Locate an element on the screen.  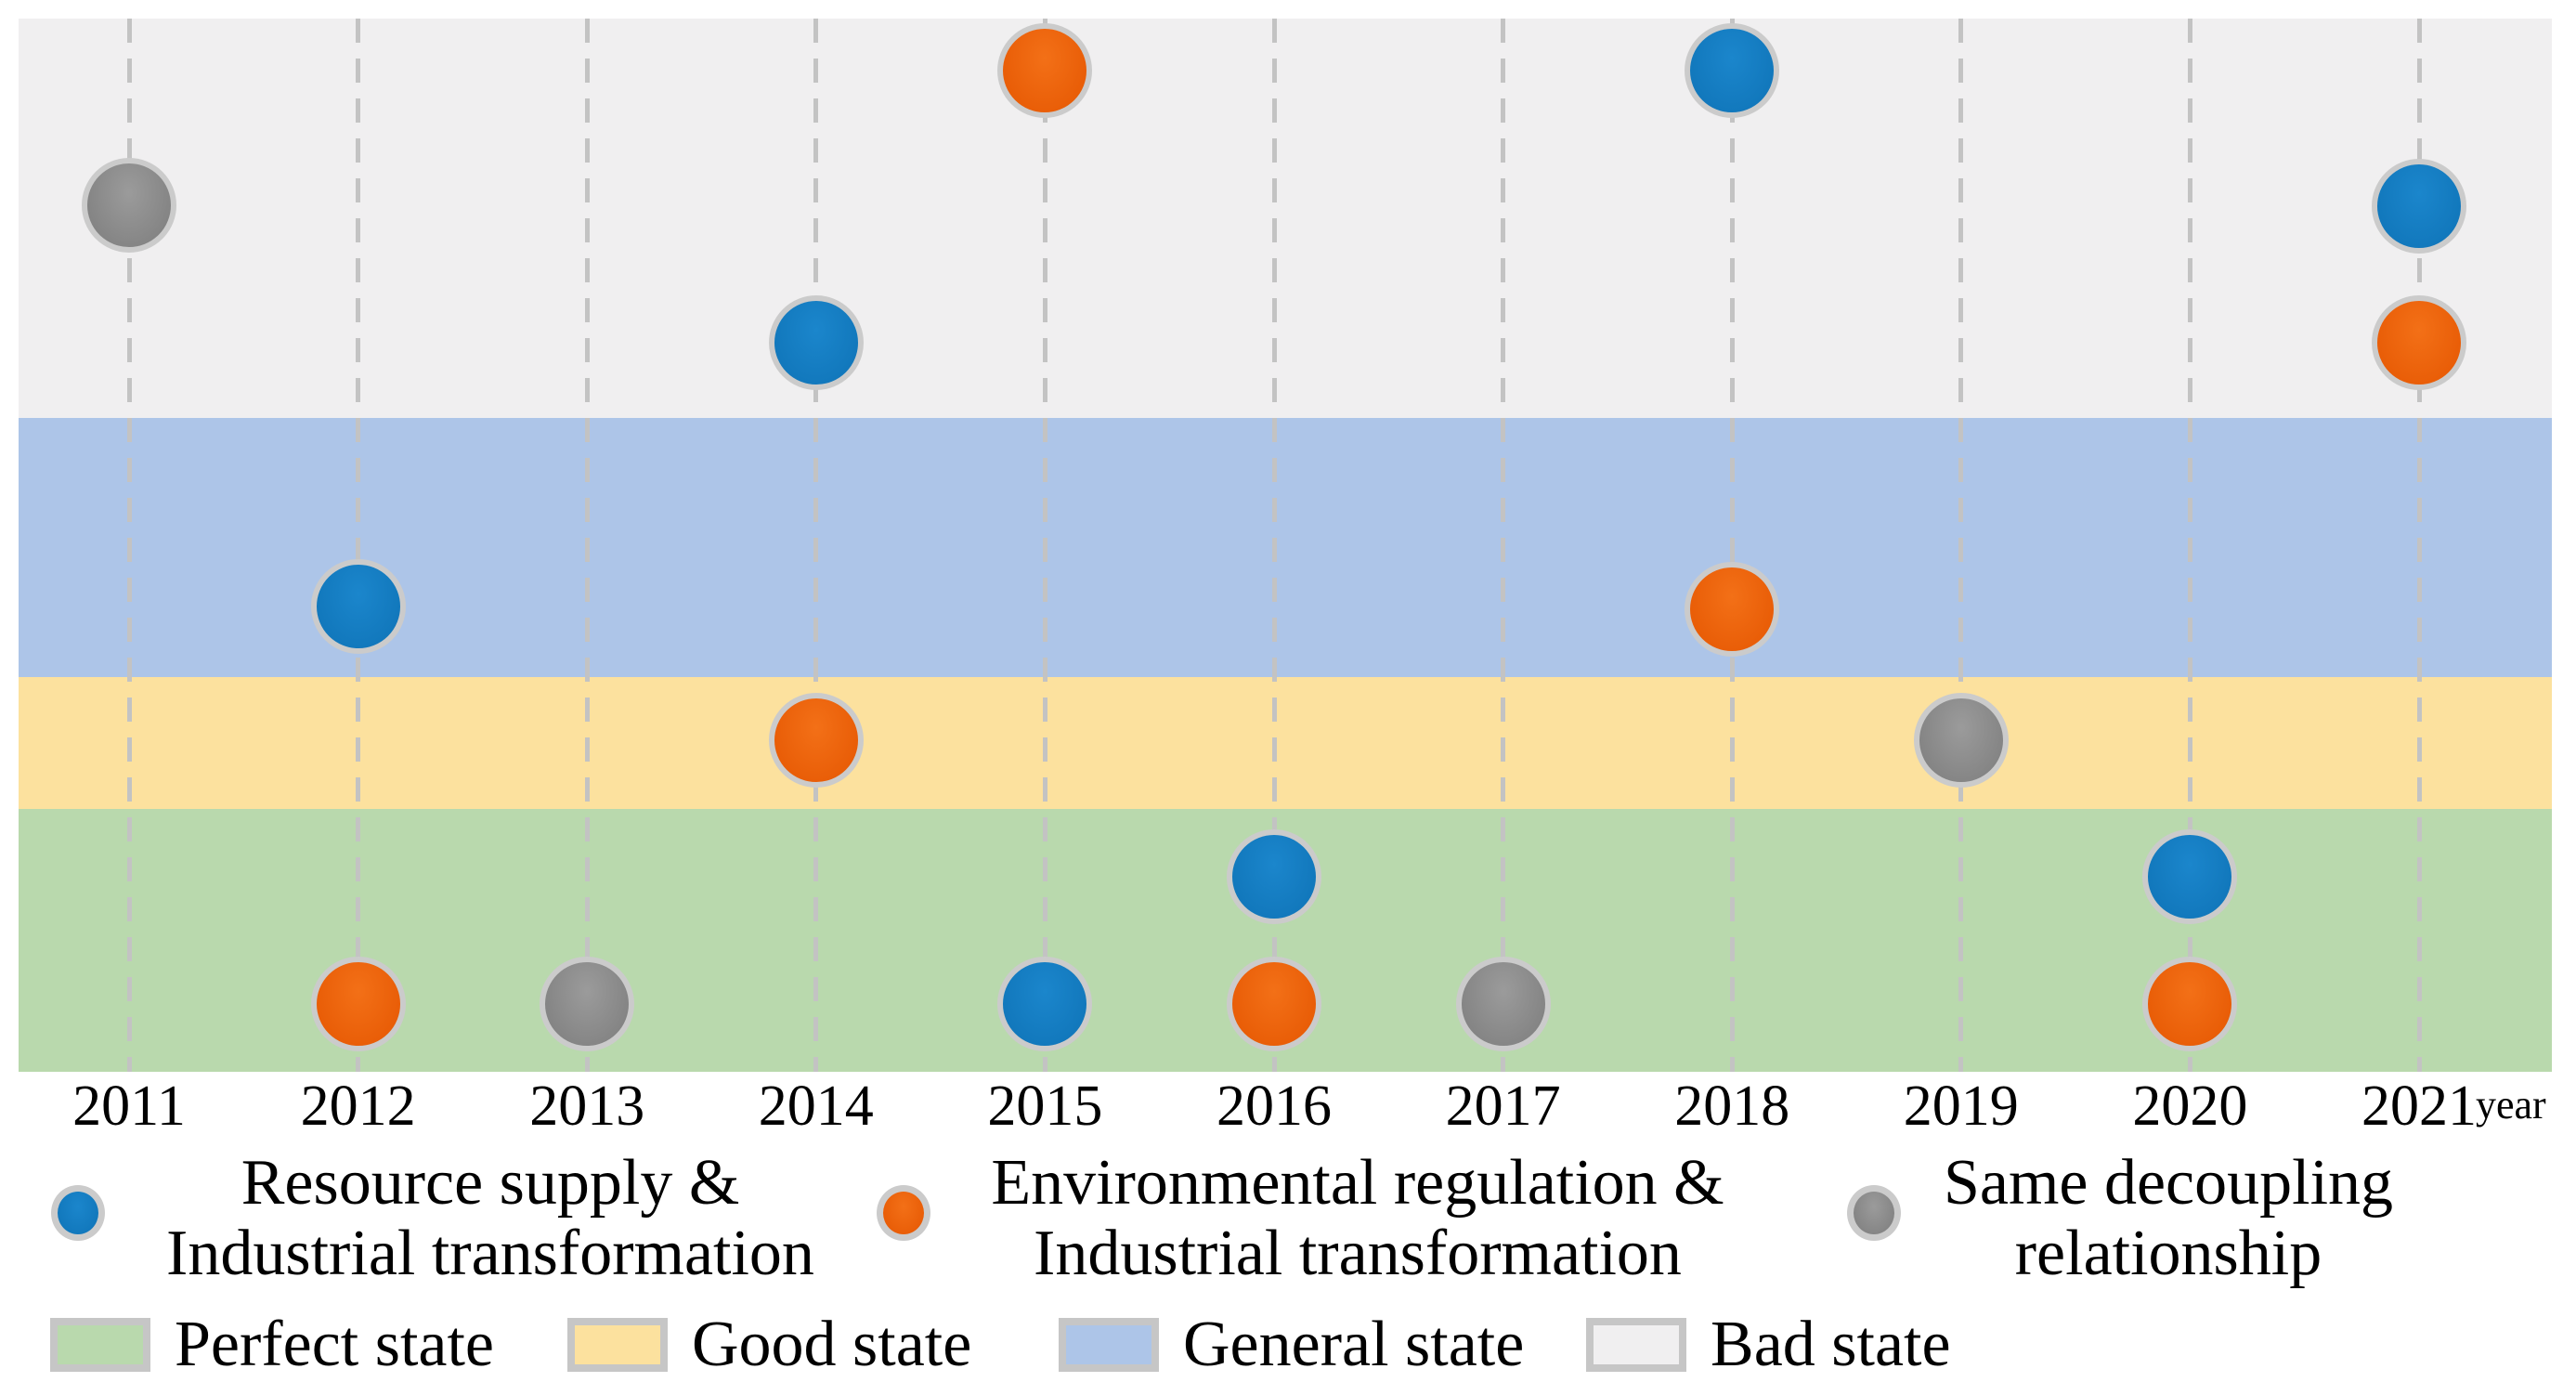
x-label-2012: 2012 is located at coordinates (358, 1106).